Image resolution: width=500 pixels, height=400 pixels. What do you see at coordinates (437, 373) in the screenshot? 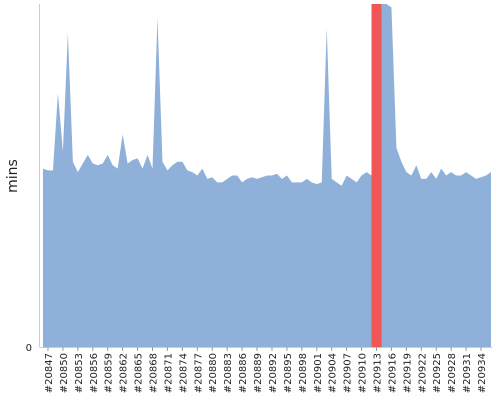
I see `x-tick-label: #20925` at bounding box center [437, 373].